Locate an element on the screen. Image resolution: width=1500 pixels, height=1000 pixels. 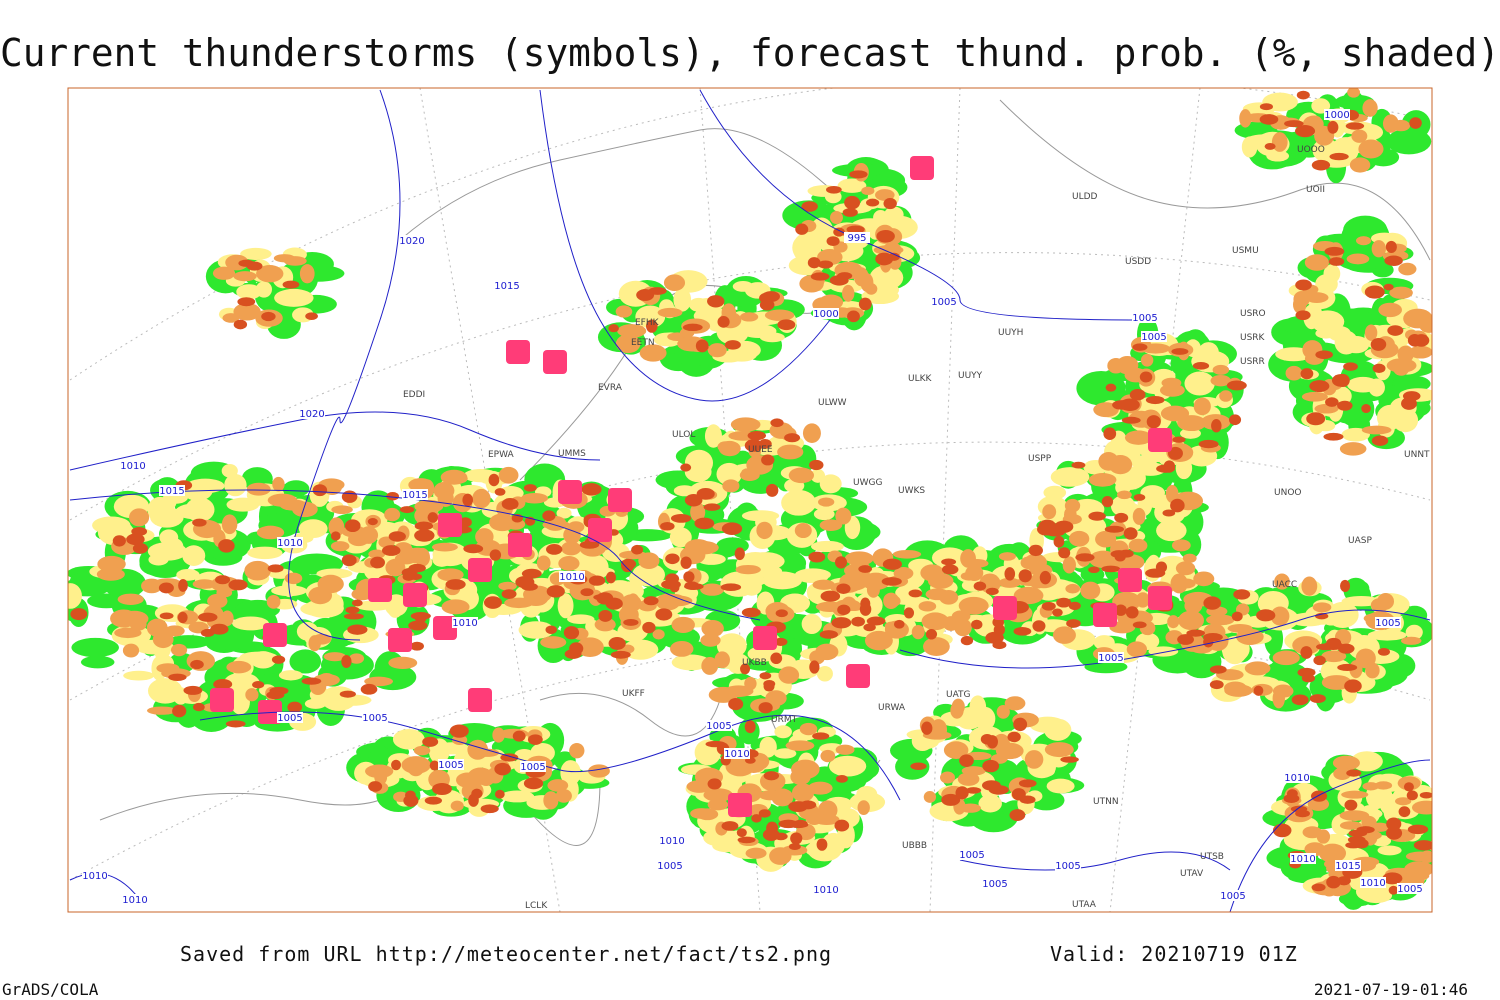
isobar-label: 1010 is located at coordinates (132, 466).